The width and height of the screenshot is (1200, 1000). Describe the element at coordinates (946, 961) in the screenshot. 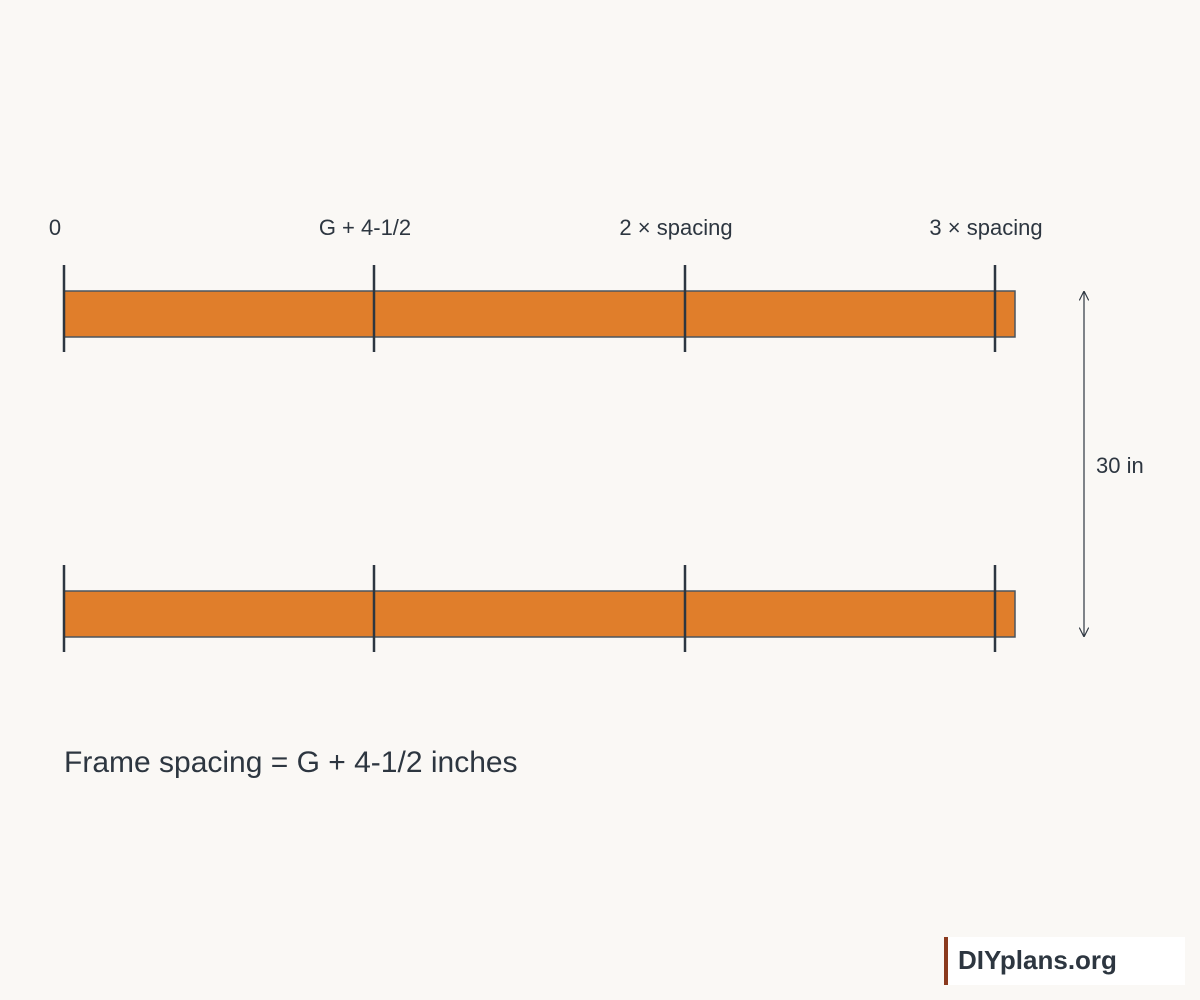

I see `brand-accent` at that location.